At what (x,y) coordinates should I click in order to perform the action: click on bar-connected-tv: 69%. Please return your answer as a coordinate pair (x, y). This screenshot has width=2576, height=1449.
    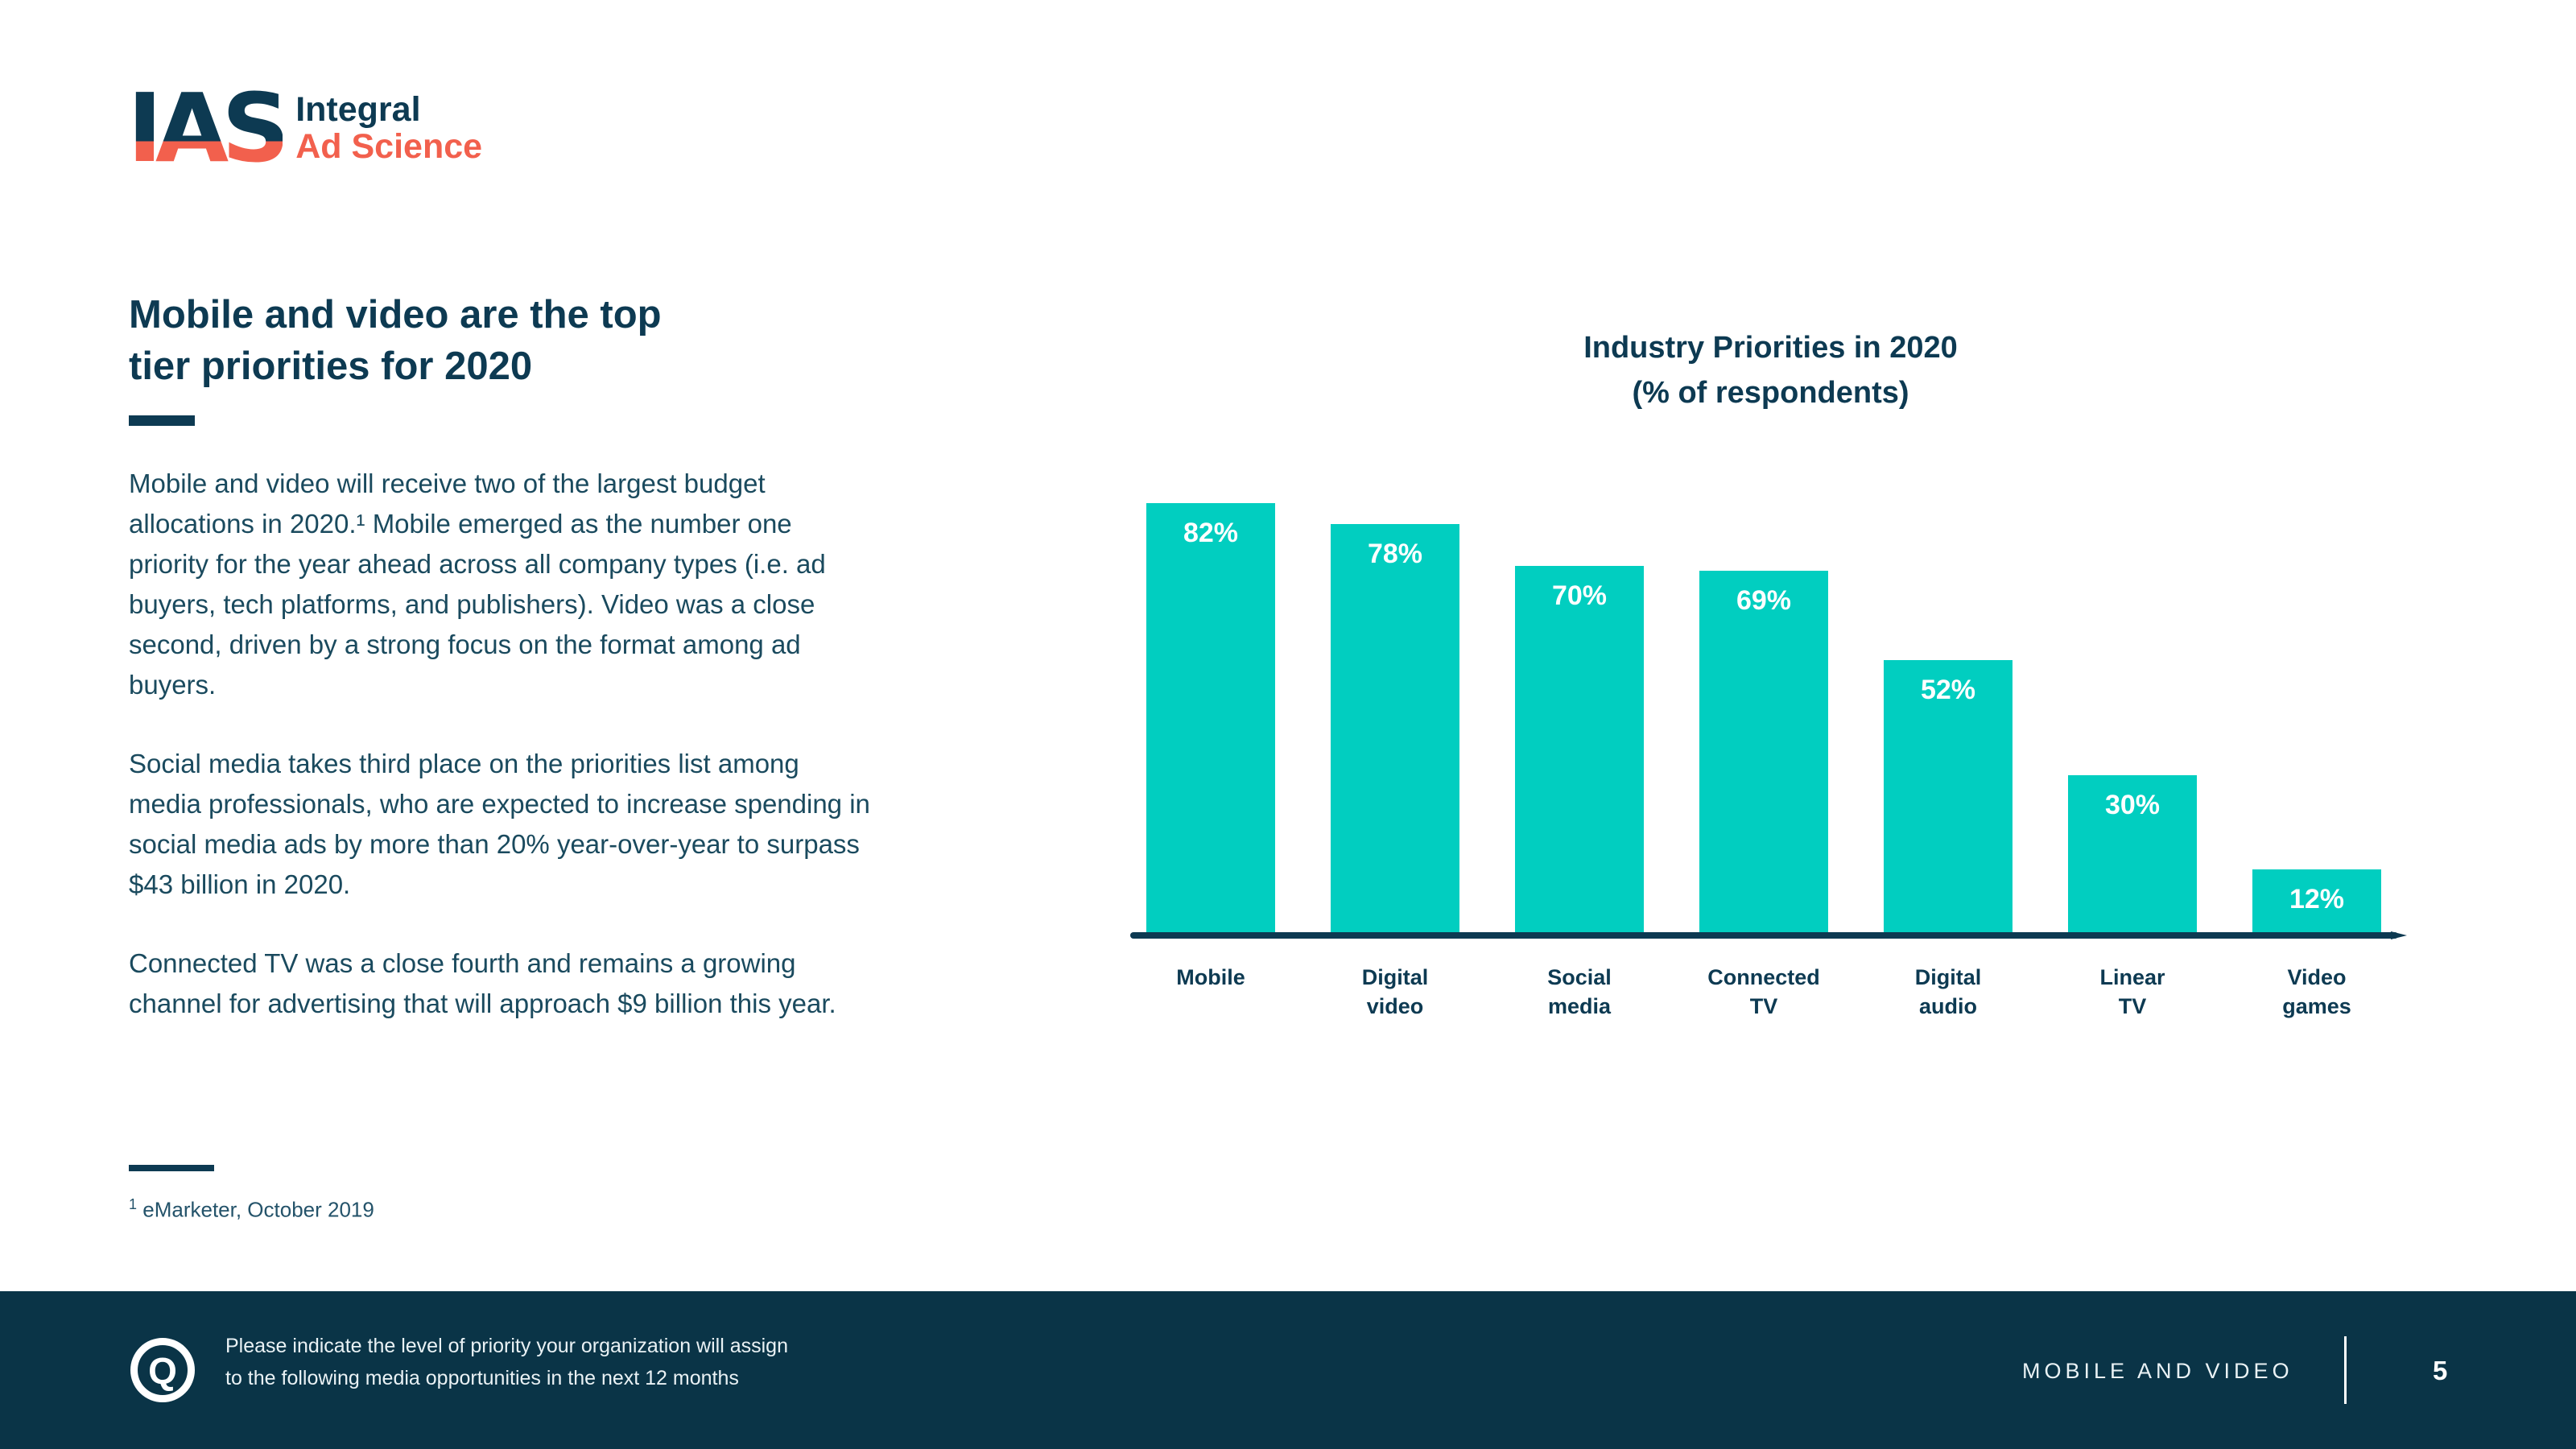
    Looking at the image, I should click on (1764, 751).